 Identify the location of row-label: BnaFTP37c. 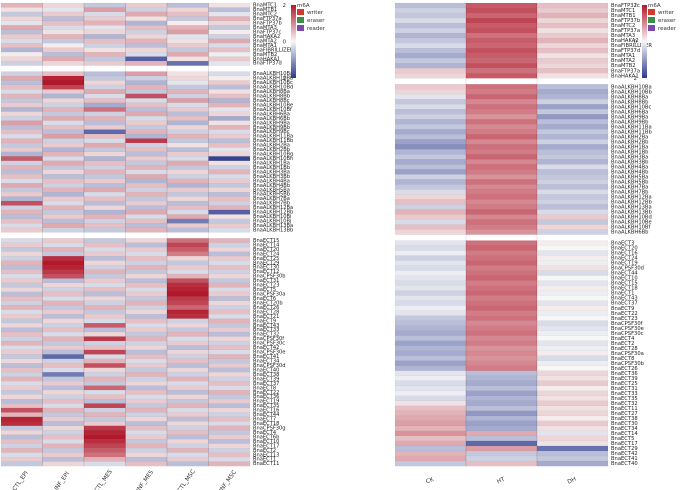
(625, 6).